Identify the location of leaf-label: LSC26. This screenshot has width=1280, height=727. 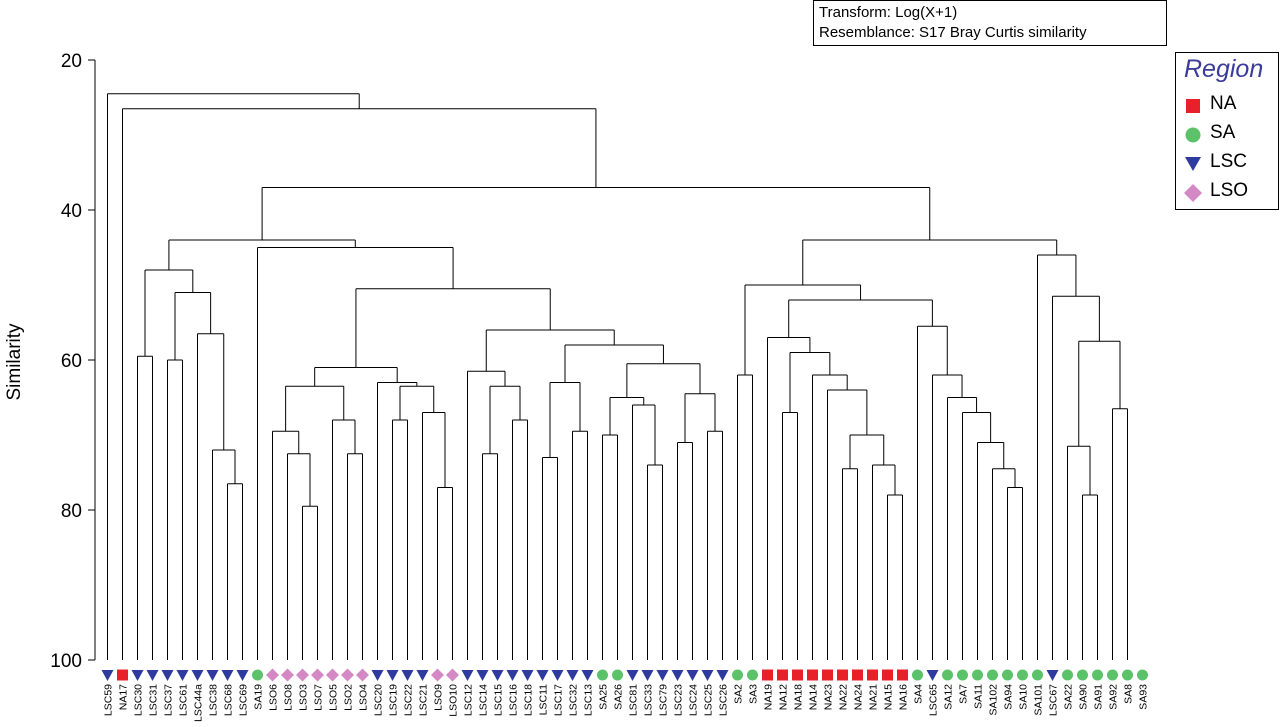
(724, 700).